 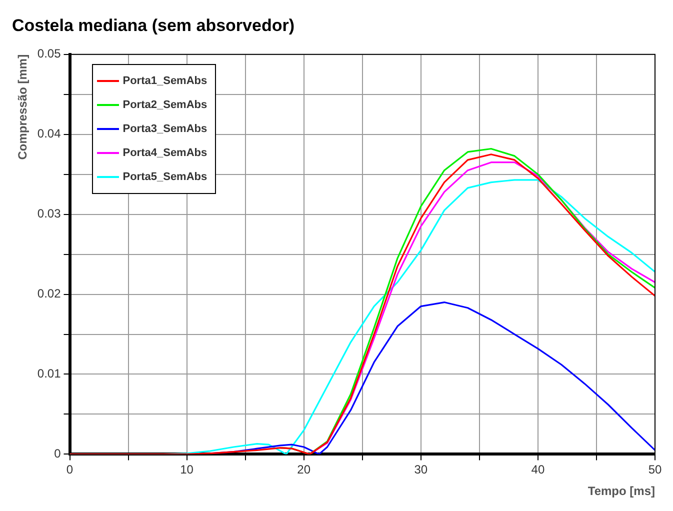 I want to click on legend-label: Porta4_SemAbs, so click(x=165, y=153).